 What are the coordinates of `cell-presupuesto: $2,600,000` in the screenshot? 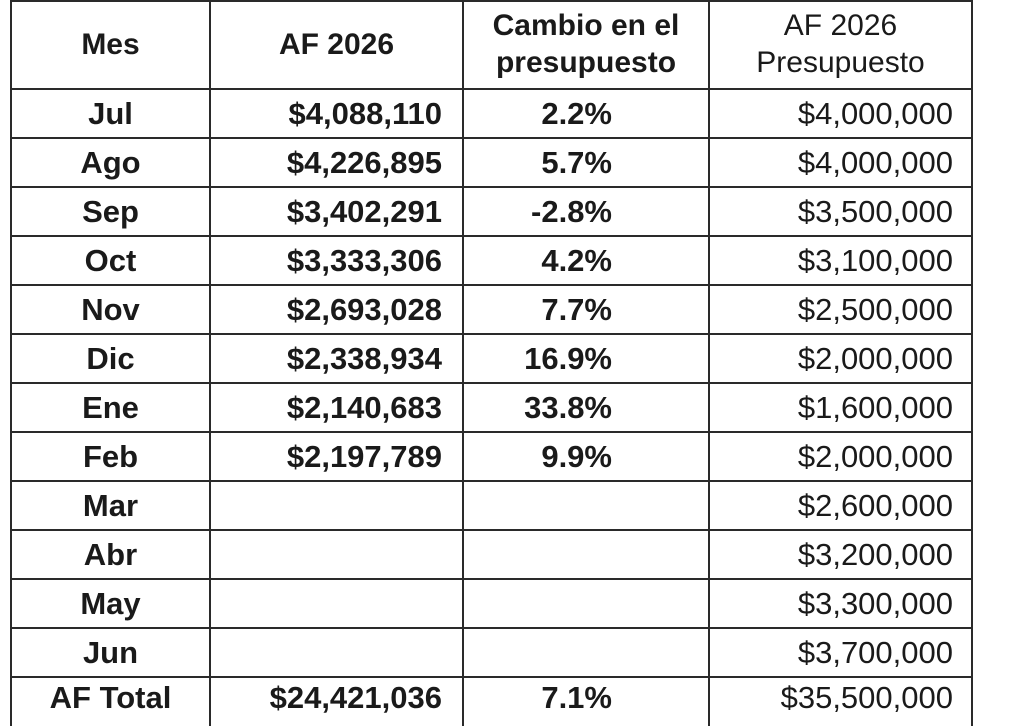 It's located at (840, 505).